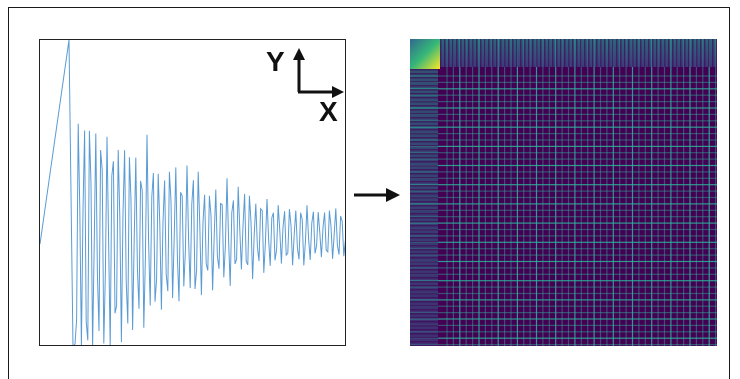 Image resolution: width=740 pixels, height=379 pixels. I want to click on axes-indicator-arrows, so click(318, 73).